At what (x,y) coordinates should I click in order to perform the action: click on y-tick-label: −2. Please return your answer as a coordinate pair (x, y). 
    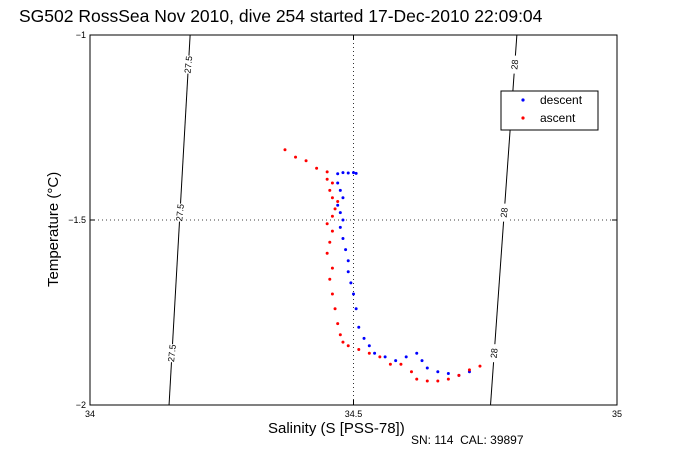
    Looking at the image, I should click on (81, 405).